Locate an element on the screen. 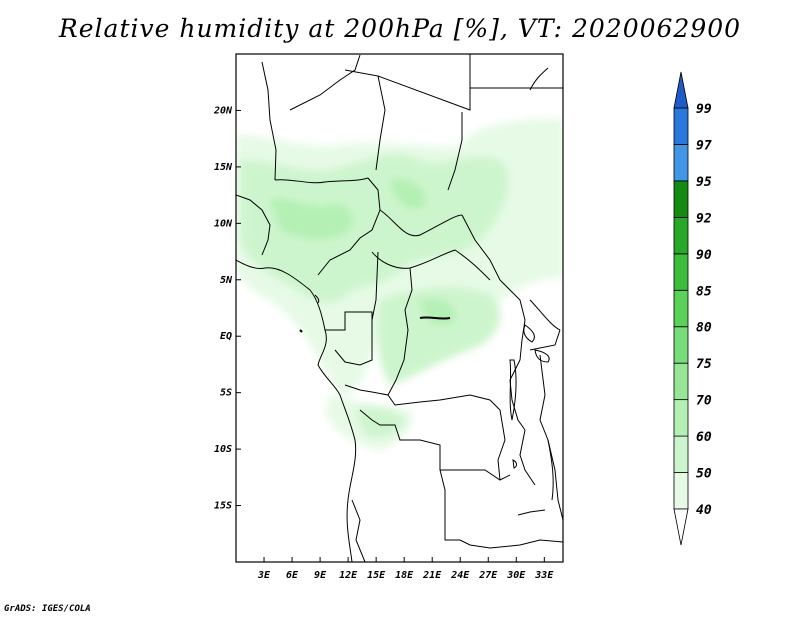 This screenshot has height=618, width=800. colorbar: 40 50 60 70 75 80 85 90 92 95 97 99 is located at coordinates (692, 308).